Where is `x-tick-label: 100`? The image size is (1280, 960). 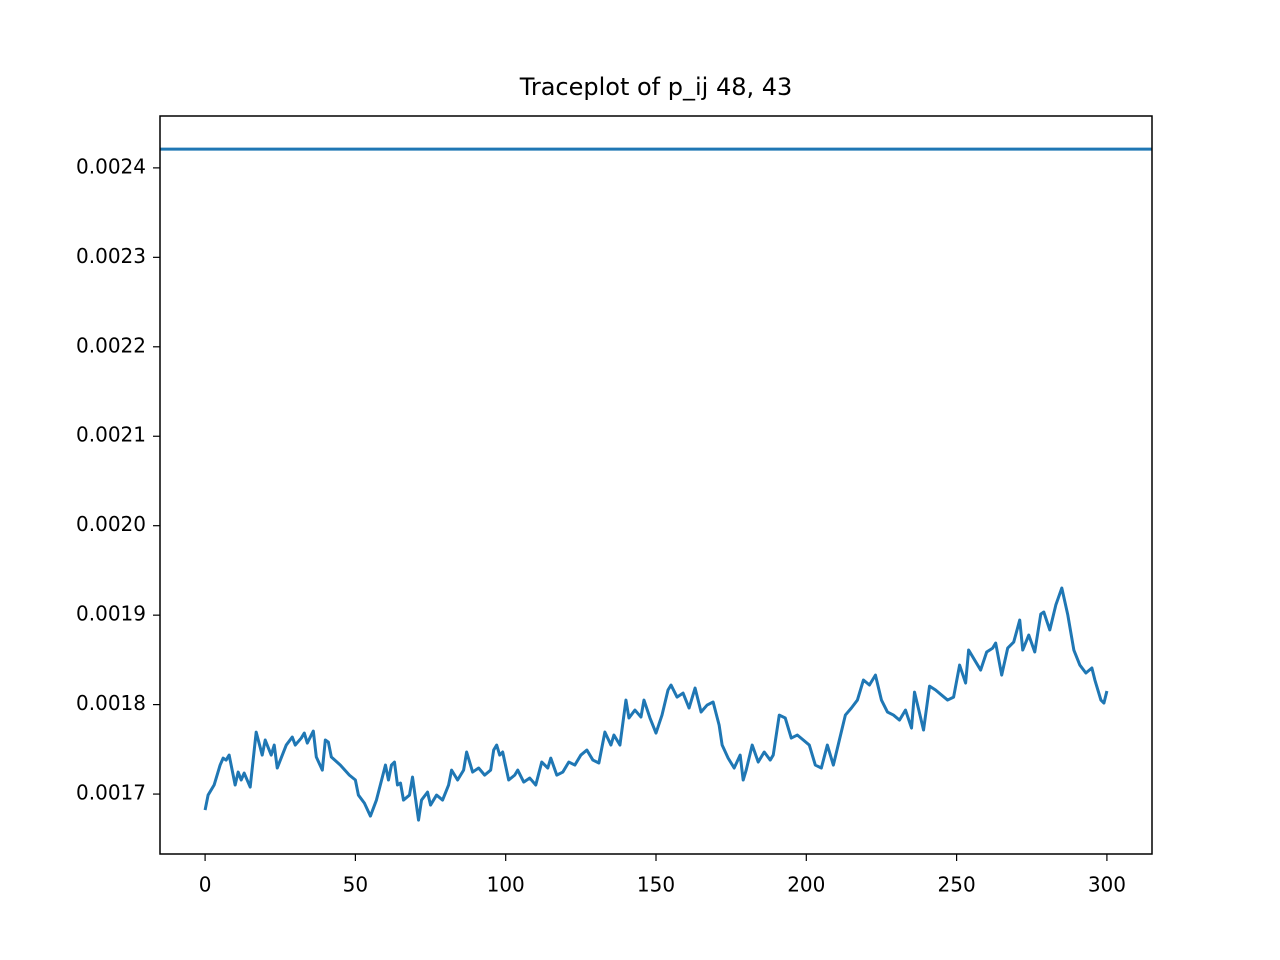
x-tick-label: 100 is located at coordinates (506, 885).